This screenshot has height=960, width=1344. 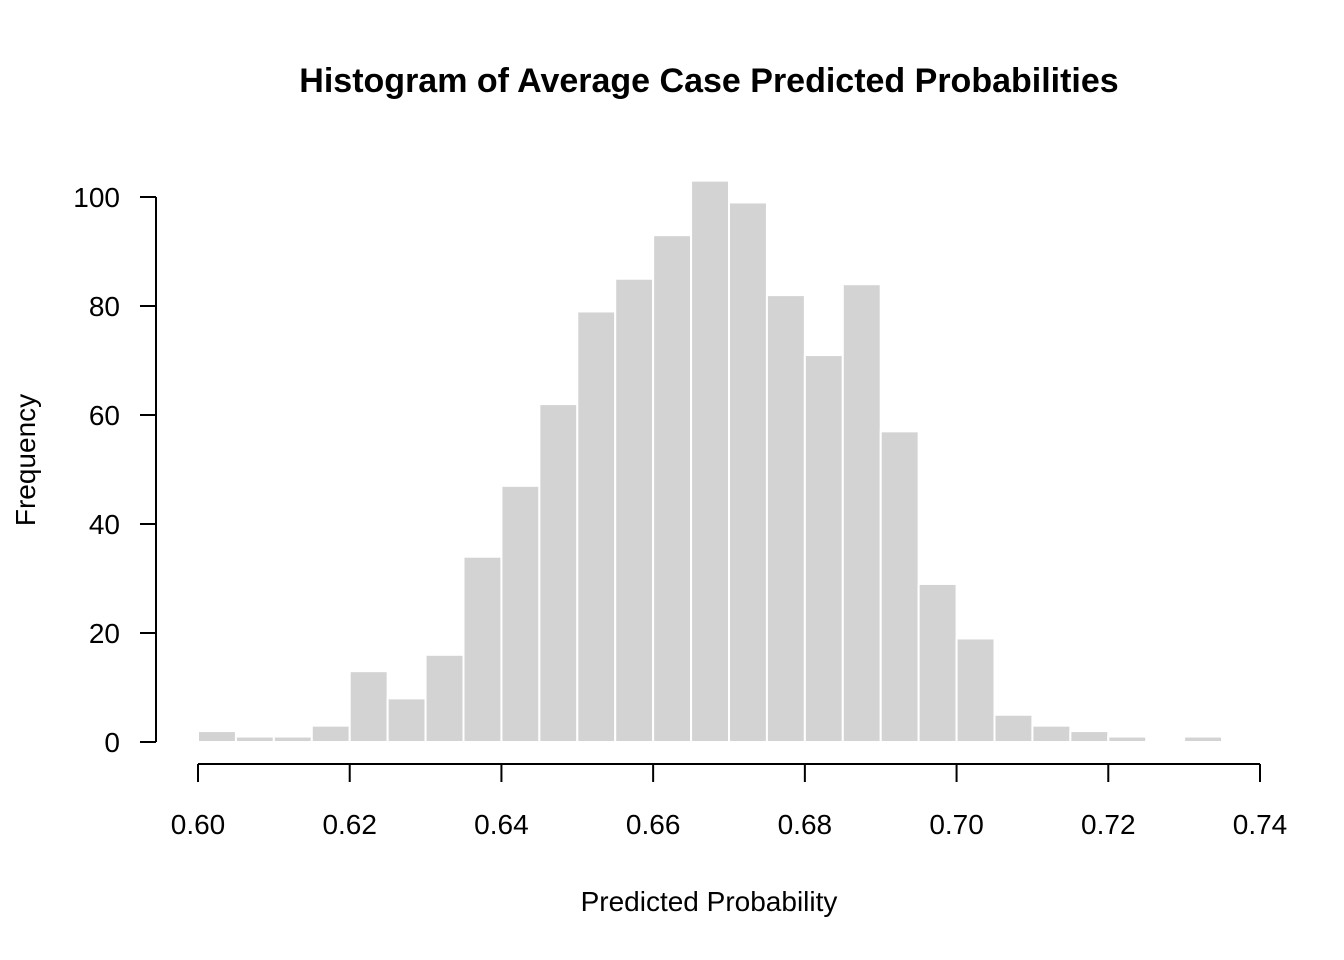 What do you see at coordinates (349, 824) in the screenshot?
I see `x-tick-label-0.62: 0.62` at bounding box center [349, 824].